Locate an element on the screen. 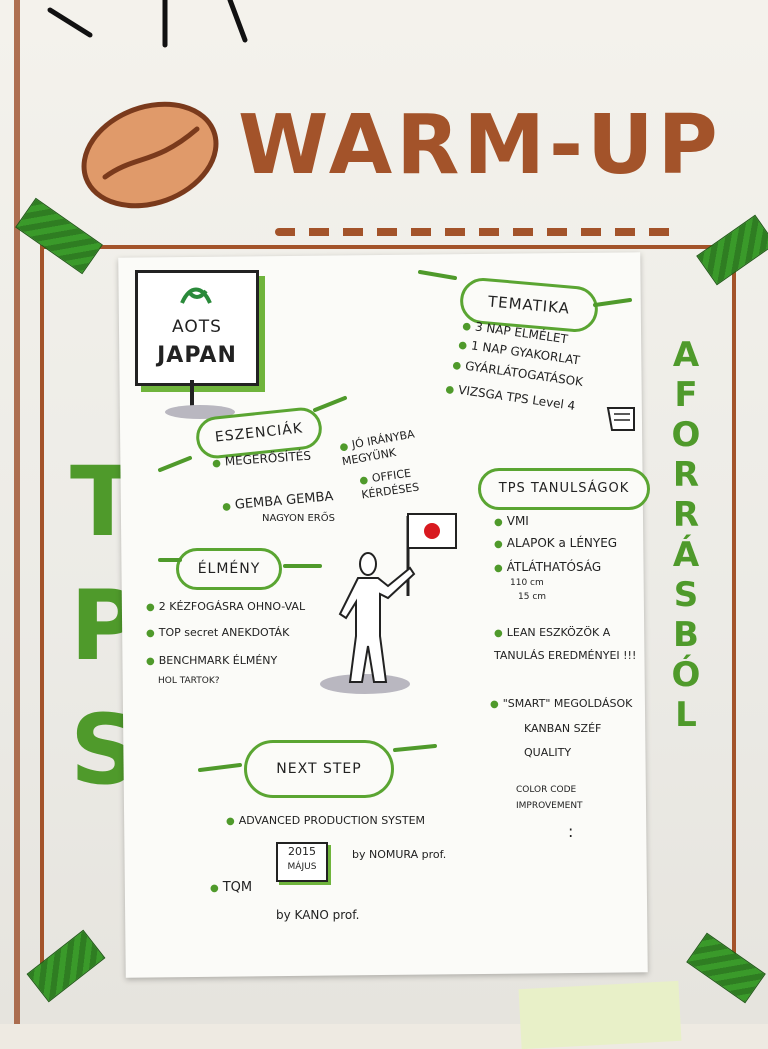  tps-tanulsagok-cloud: TPS TANULSÁGOK is located at coordinates (564, 489).